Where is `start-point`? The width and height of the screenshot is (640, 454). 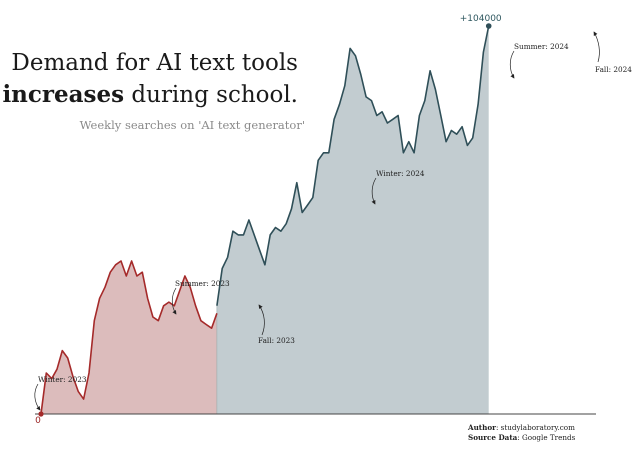
start-point is located at coordinates (41, 414).